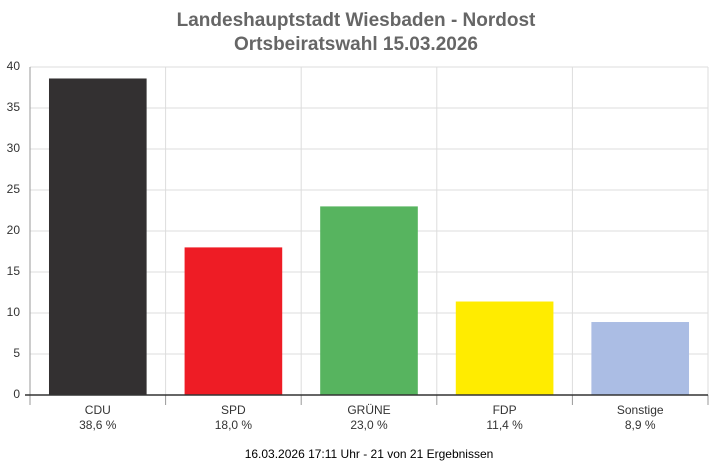  Describe the element at coordinates (368, 410) in the screenshot. I see `x-tick-label: GRÜNE` at that location.